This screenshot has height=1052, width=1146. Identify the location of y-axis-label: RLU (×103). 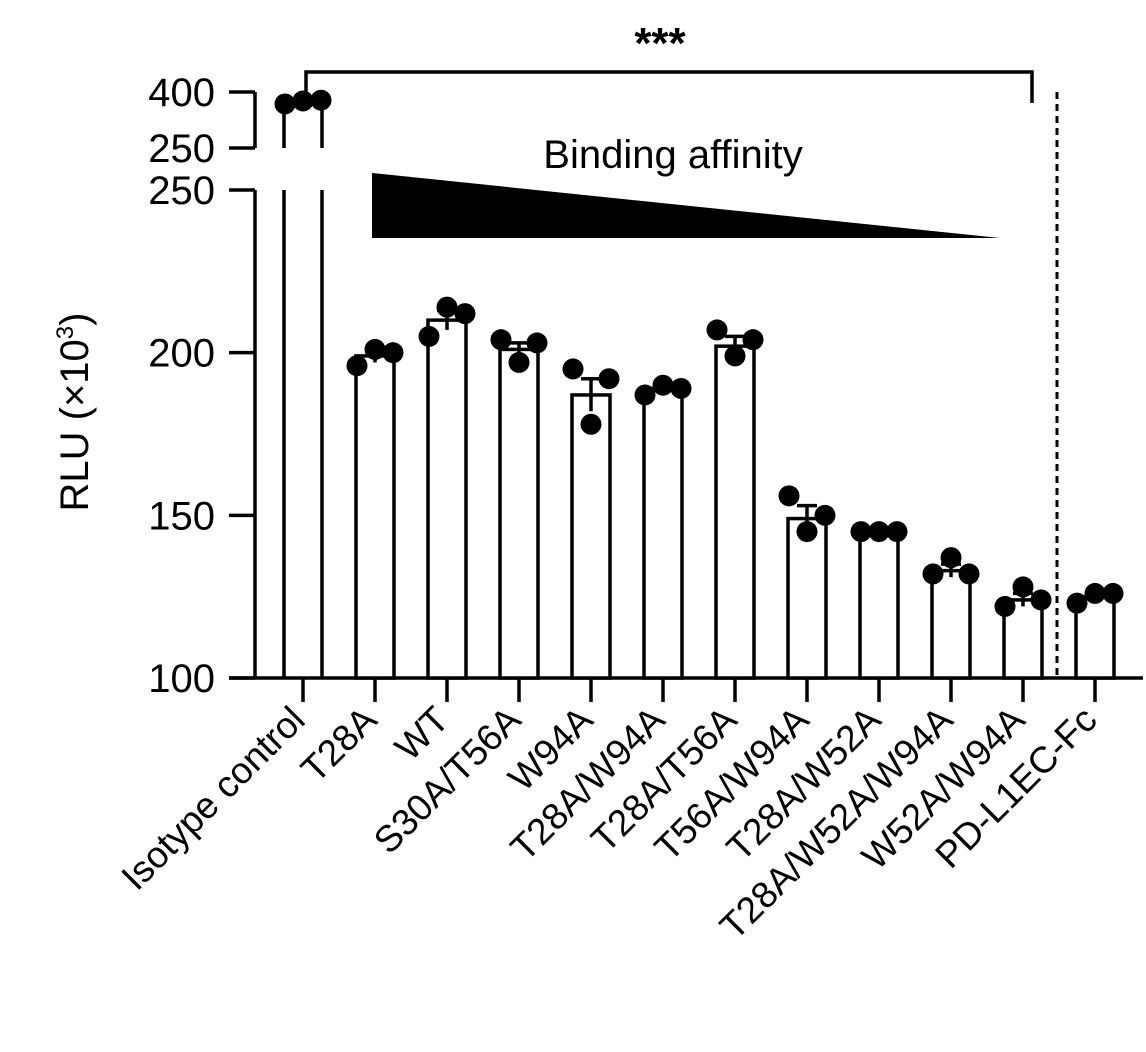
(74, 412).